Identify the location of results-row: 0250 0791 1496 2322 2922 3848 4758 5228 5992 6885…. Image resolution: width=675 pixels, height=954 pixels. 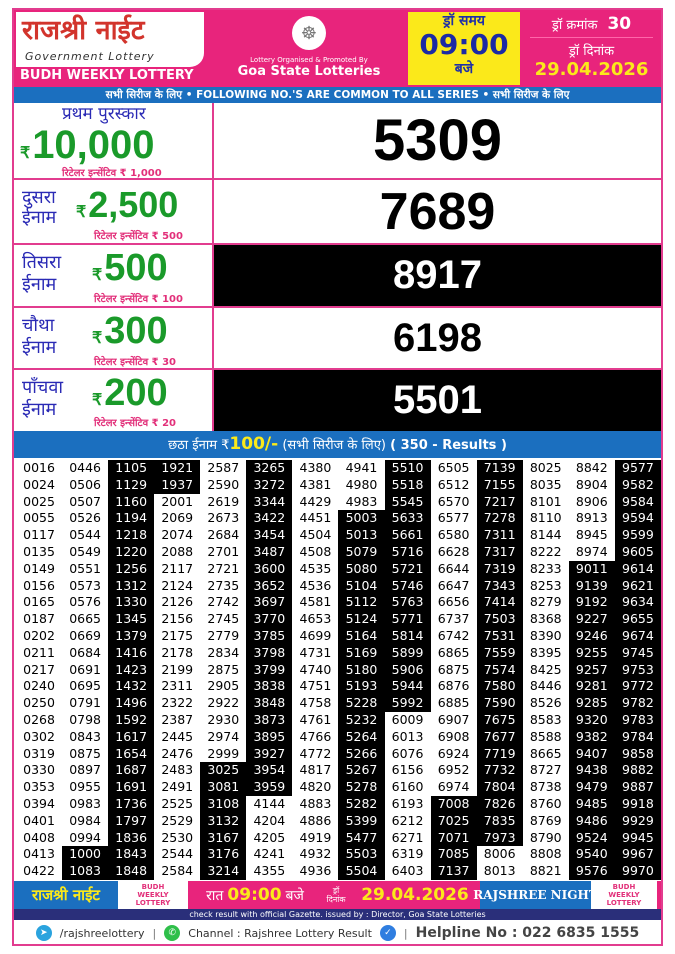
(338, 703).